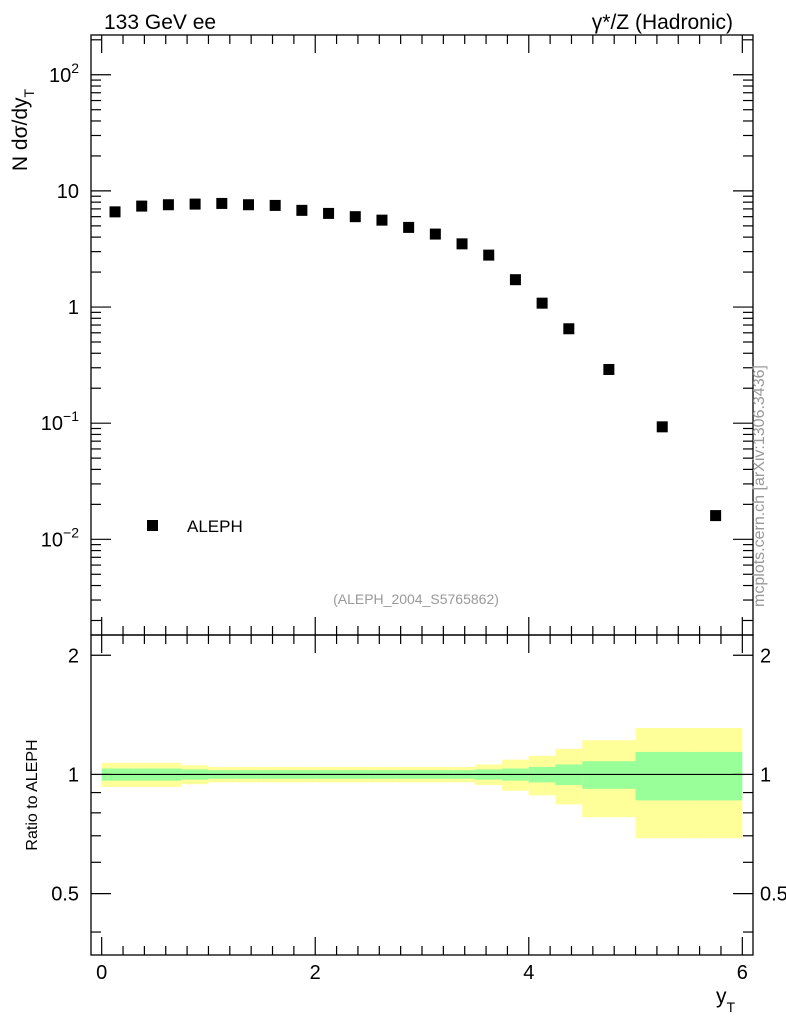  Describe the element at coordinates (68, 192) in the screenshot. I see `y-tick-label-main: 10` at that location.